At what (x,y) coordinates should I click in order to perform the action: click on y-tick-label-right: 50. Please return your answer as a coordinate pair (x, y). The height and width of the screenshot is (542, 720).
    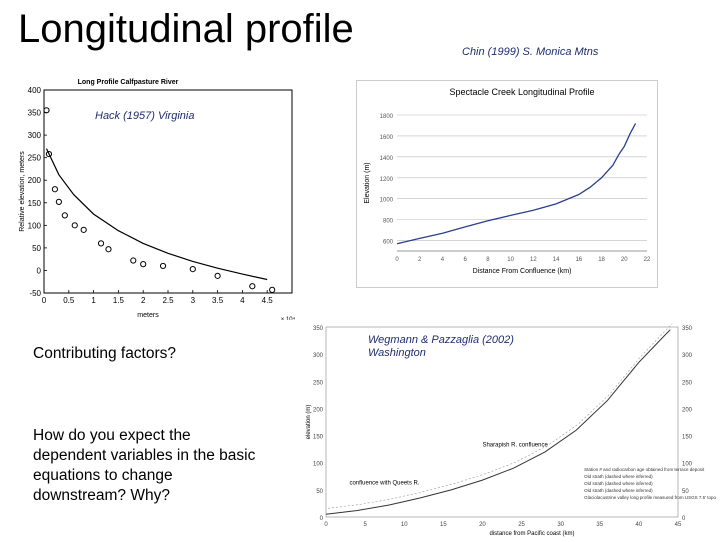
    Looking at the image, I should click on (685, 492).